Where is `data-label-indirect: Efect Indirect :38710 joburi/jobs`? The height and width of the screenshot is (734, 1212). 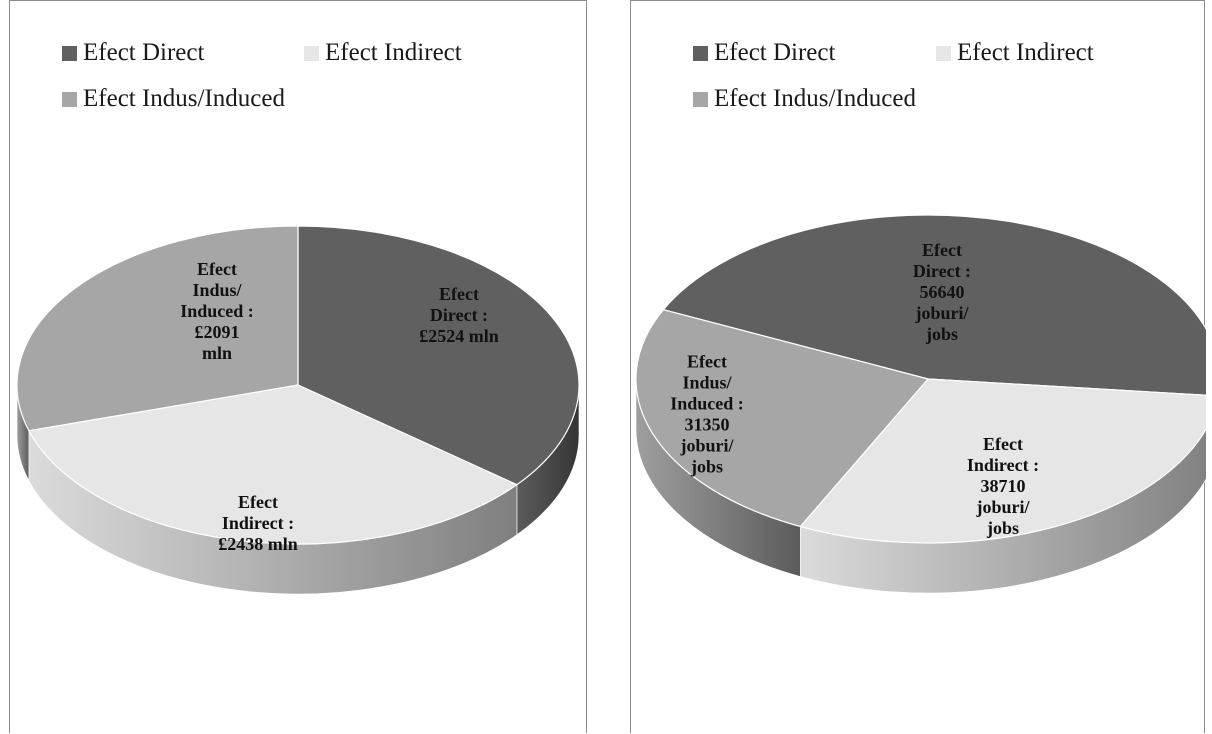
data-label-indirect: Efect Indirect :38710 joburi/jobs is located at coordinates (1003, 486).